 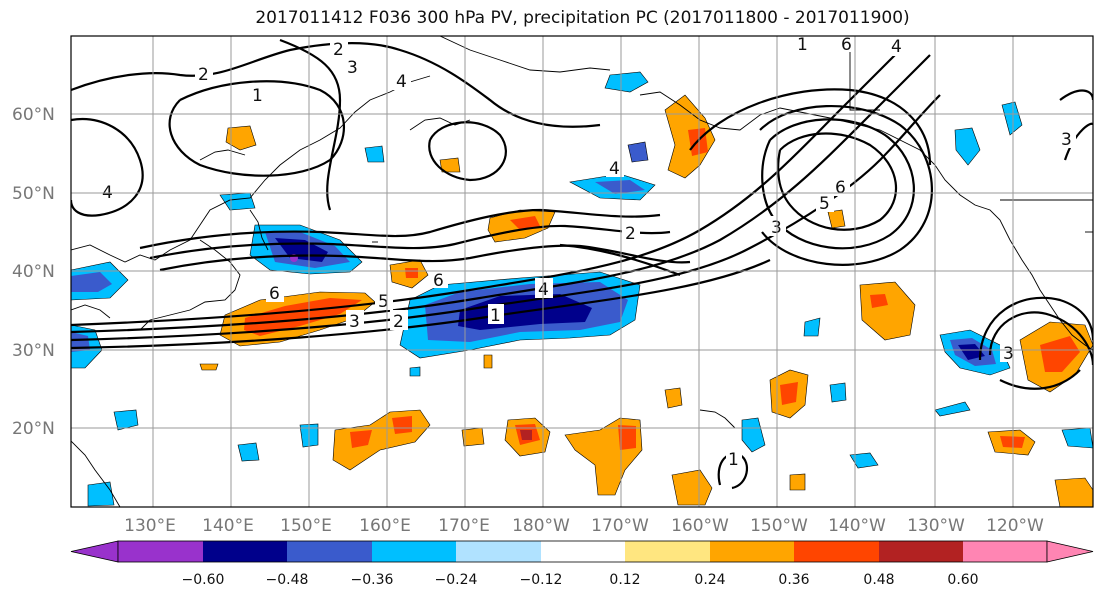 I want to click on colorbar-tick-label: −0.48, so click(x=287, y=580).